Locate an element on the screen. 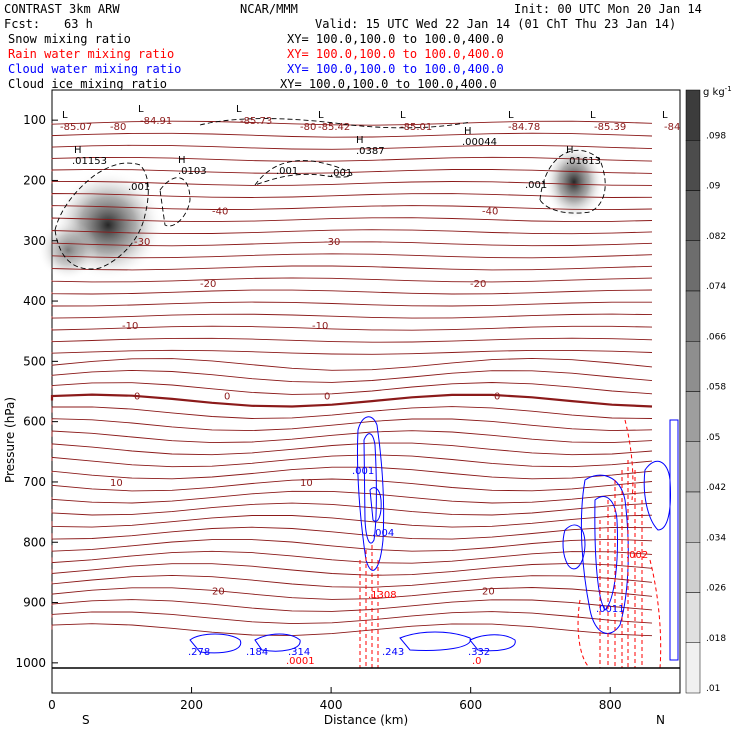  isotherm-label: 0 is located at coordinates (137, 397).